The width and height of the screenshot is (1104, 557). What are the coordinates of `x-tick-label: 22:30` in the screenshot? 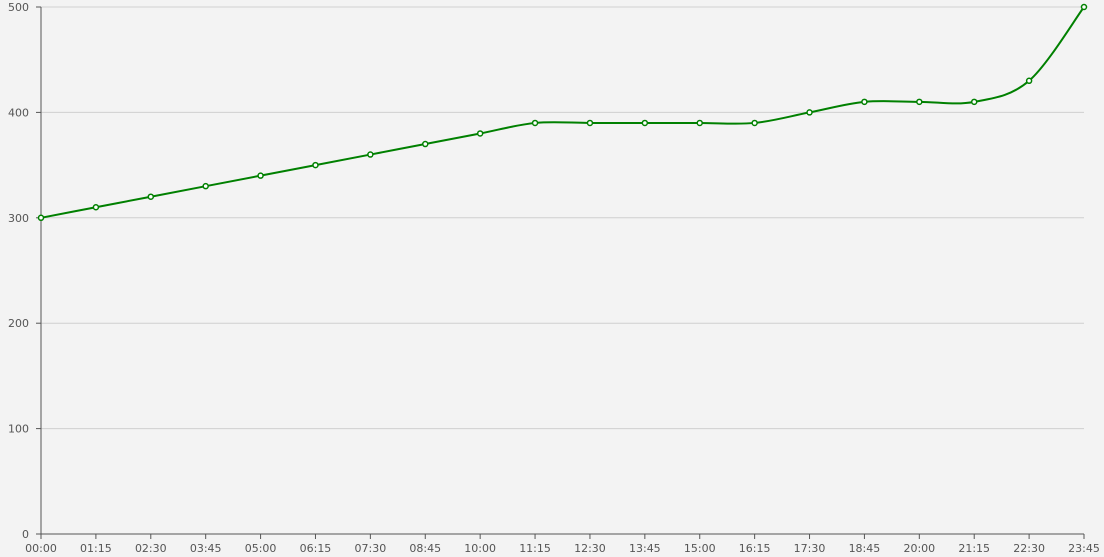 It's located at (1029, 548).